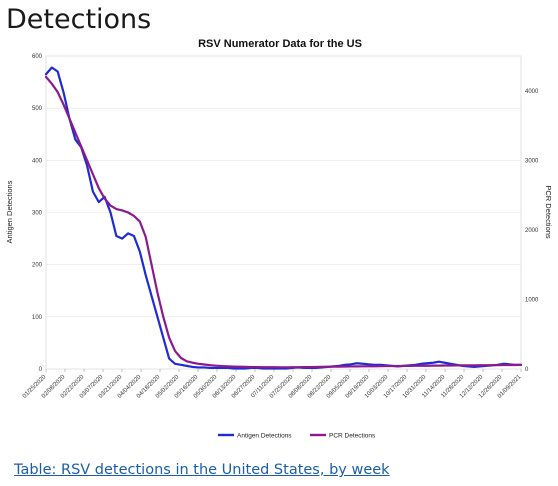  What do you see at coordinates (352, 435) in the screenshot?
I see `legend-label: PCR Detections` at bounding box center [352, 435].